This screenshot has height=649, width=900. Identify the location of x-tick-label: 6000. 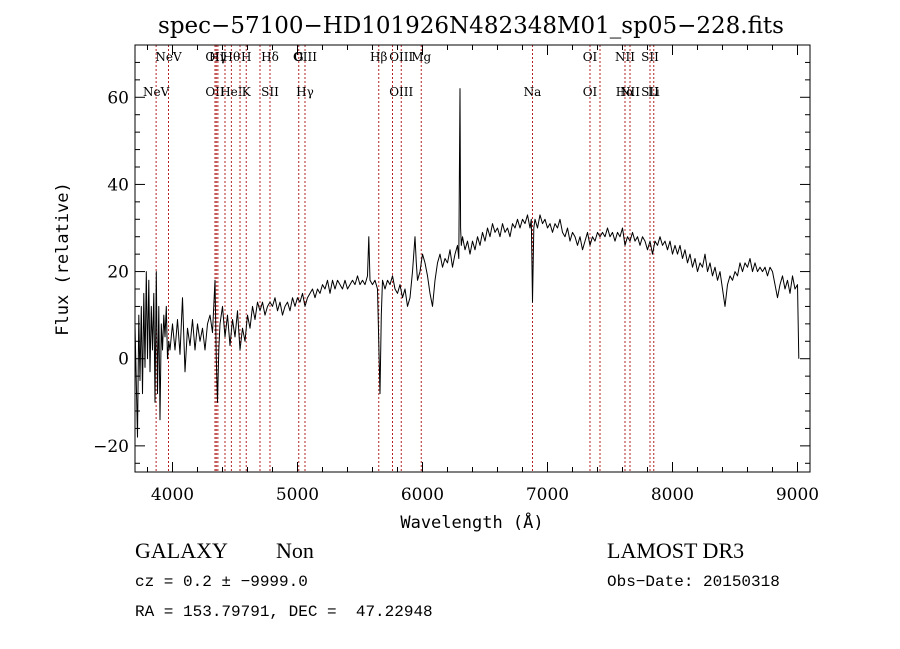
(422, 495).